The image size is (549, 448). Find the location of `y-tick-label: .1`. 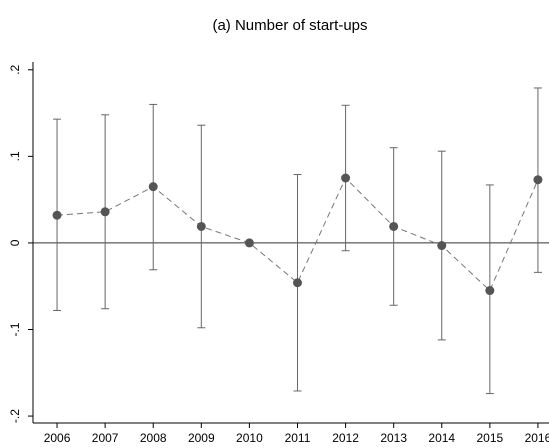

y-tick-label: .1 is located at coordinates (15, 156).